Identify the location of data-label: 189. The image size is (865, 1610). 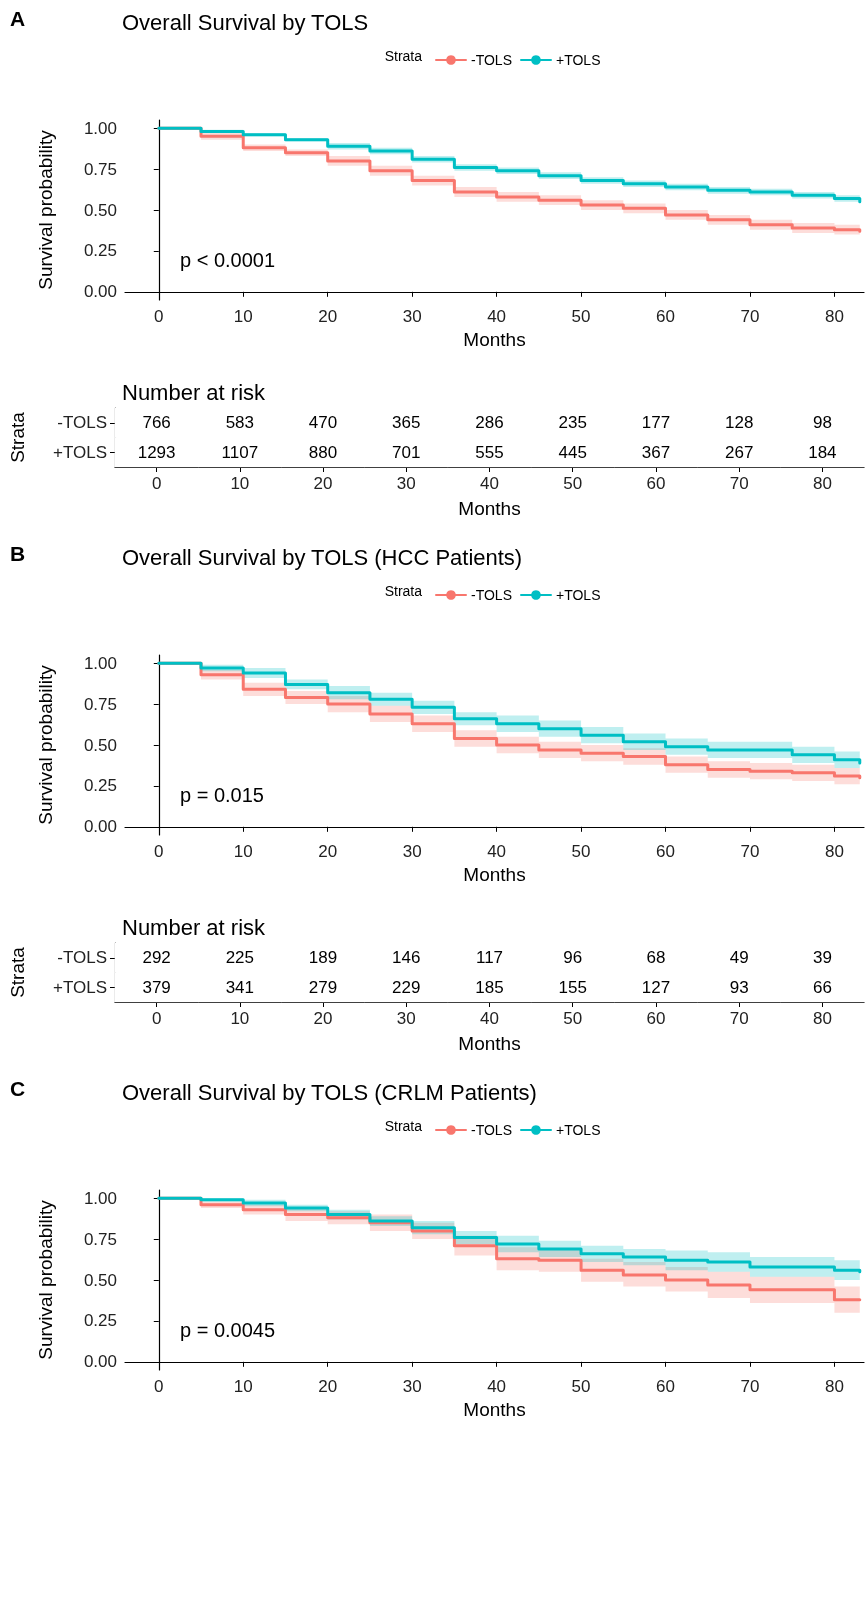
(323, 958).